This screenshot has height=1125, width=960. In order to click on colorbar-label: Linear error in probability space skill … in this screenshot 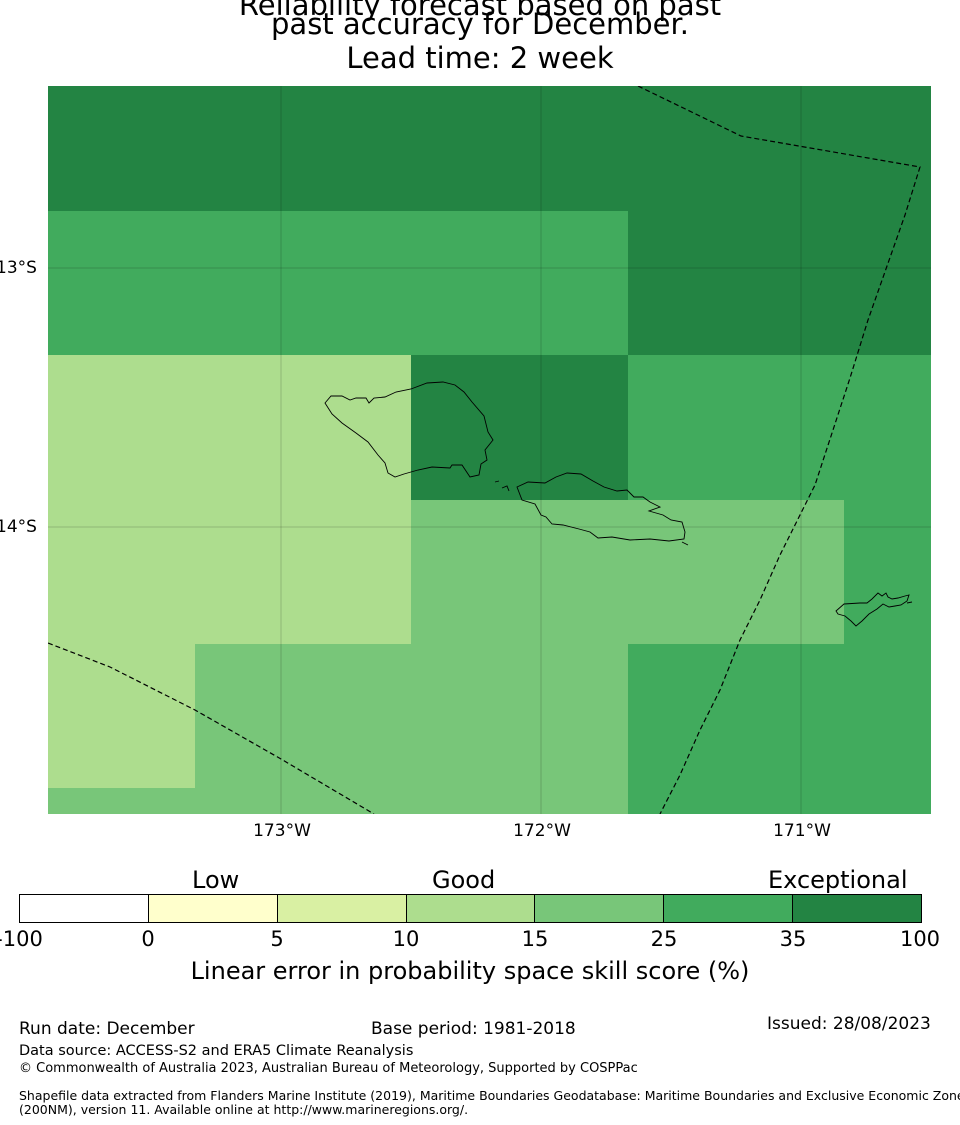, I will do `click(470, 971)`.